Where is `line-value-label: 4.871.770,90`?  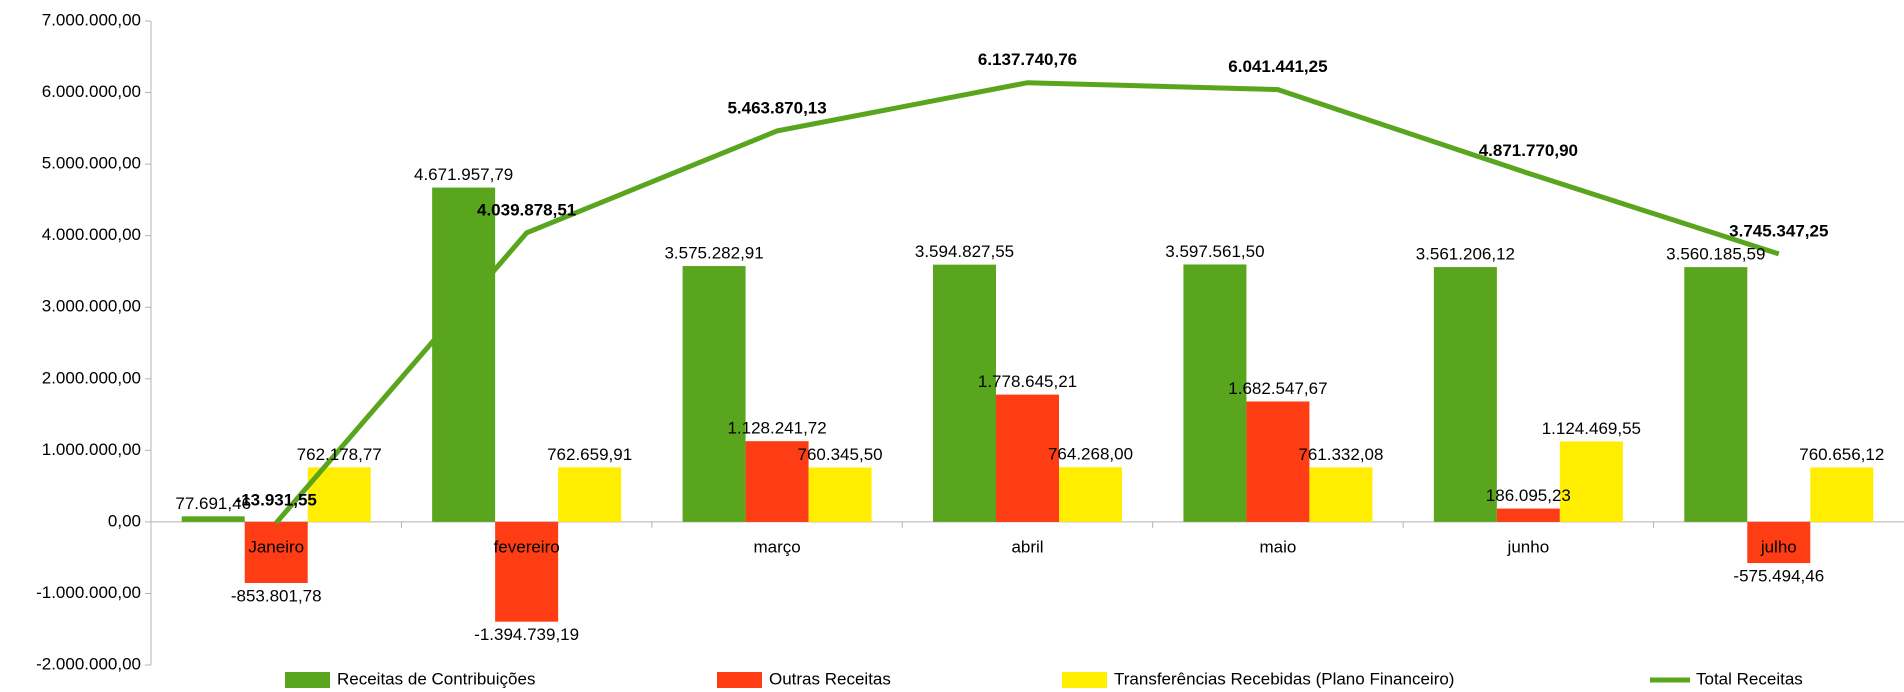
line-value-label: 4.871.770,90 is located at coordinates (1528, 150).